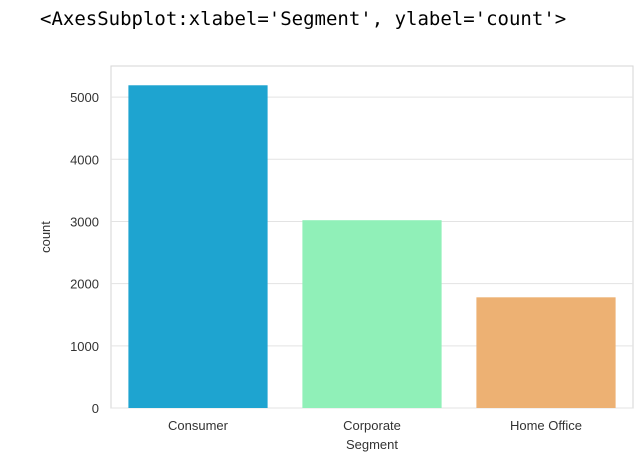 The image size is (640, 455). Describe the element at coordinates (372, 425) in the screenshot. I see `x-tick-label: Corporate` at that location.